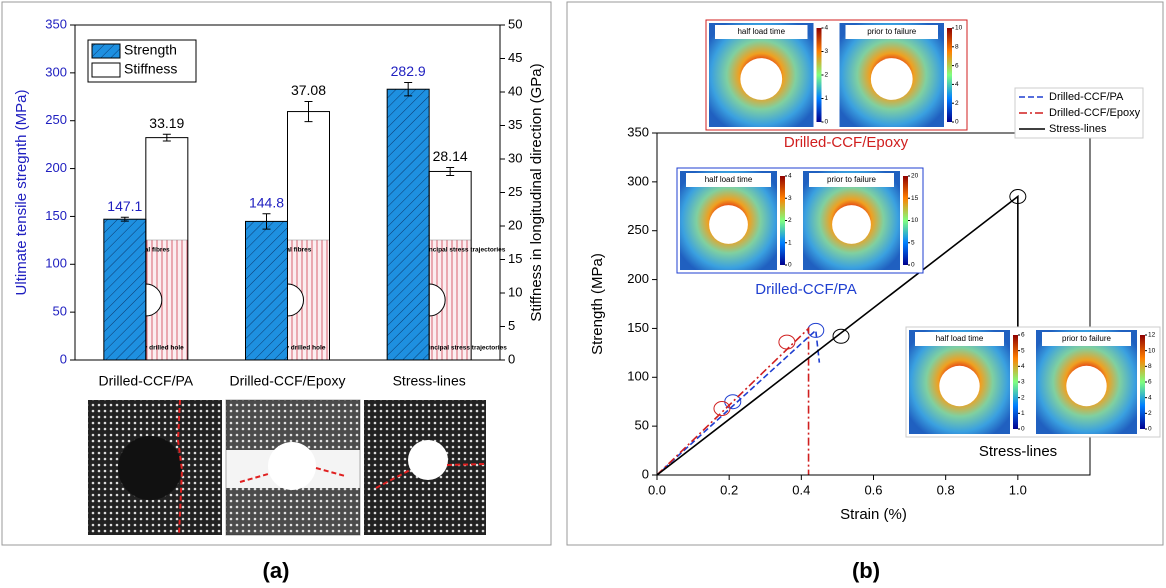 The width and height of the screenshot is (1166, 588). Describe the element at coordinates (657, 489) in the screenshot. I see `x-tick-label: 0.0` at that location.